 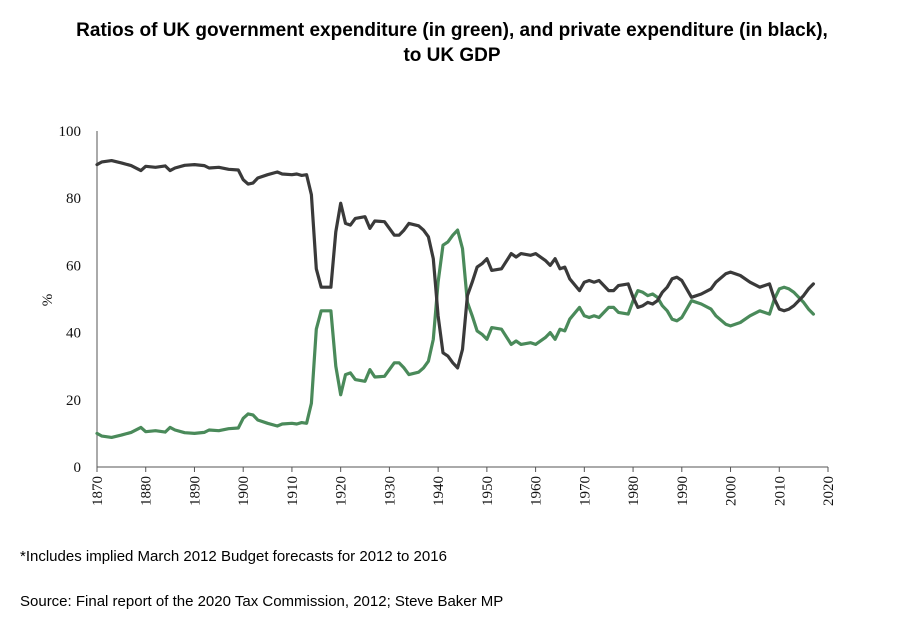 I want to click on y-tick-label: 20, so click(x=73, y=401).